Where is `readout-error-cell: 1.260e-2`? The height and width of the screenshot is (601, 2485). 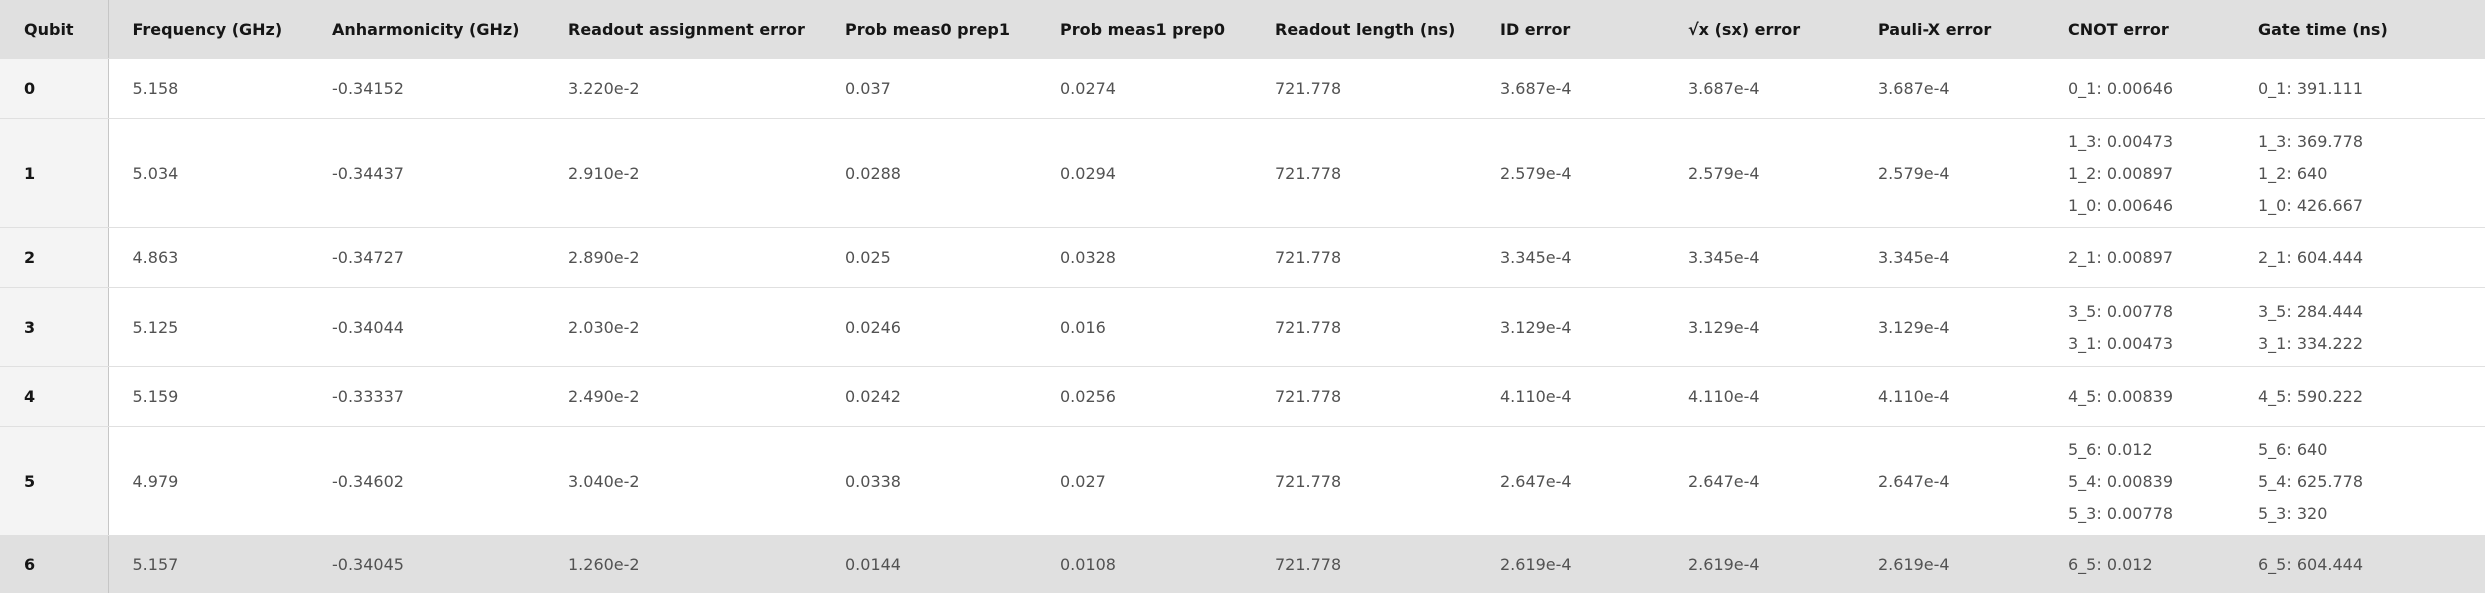
readout-error-cell: 1.260e-2 is located at coordinates (682, 564).